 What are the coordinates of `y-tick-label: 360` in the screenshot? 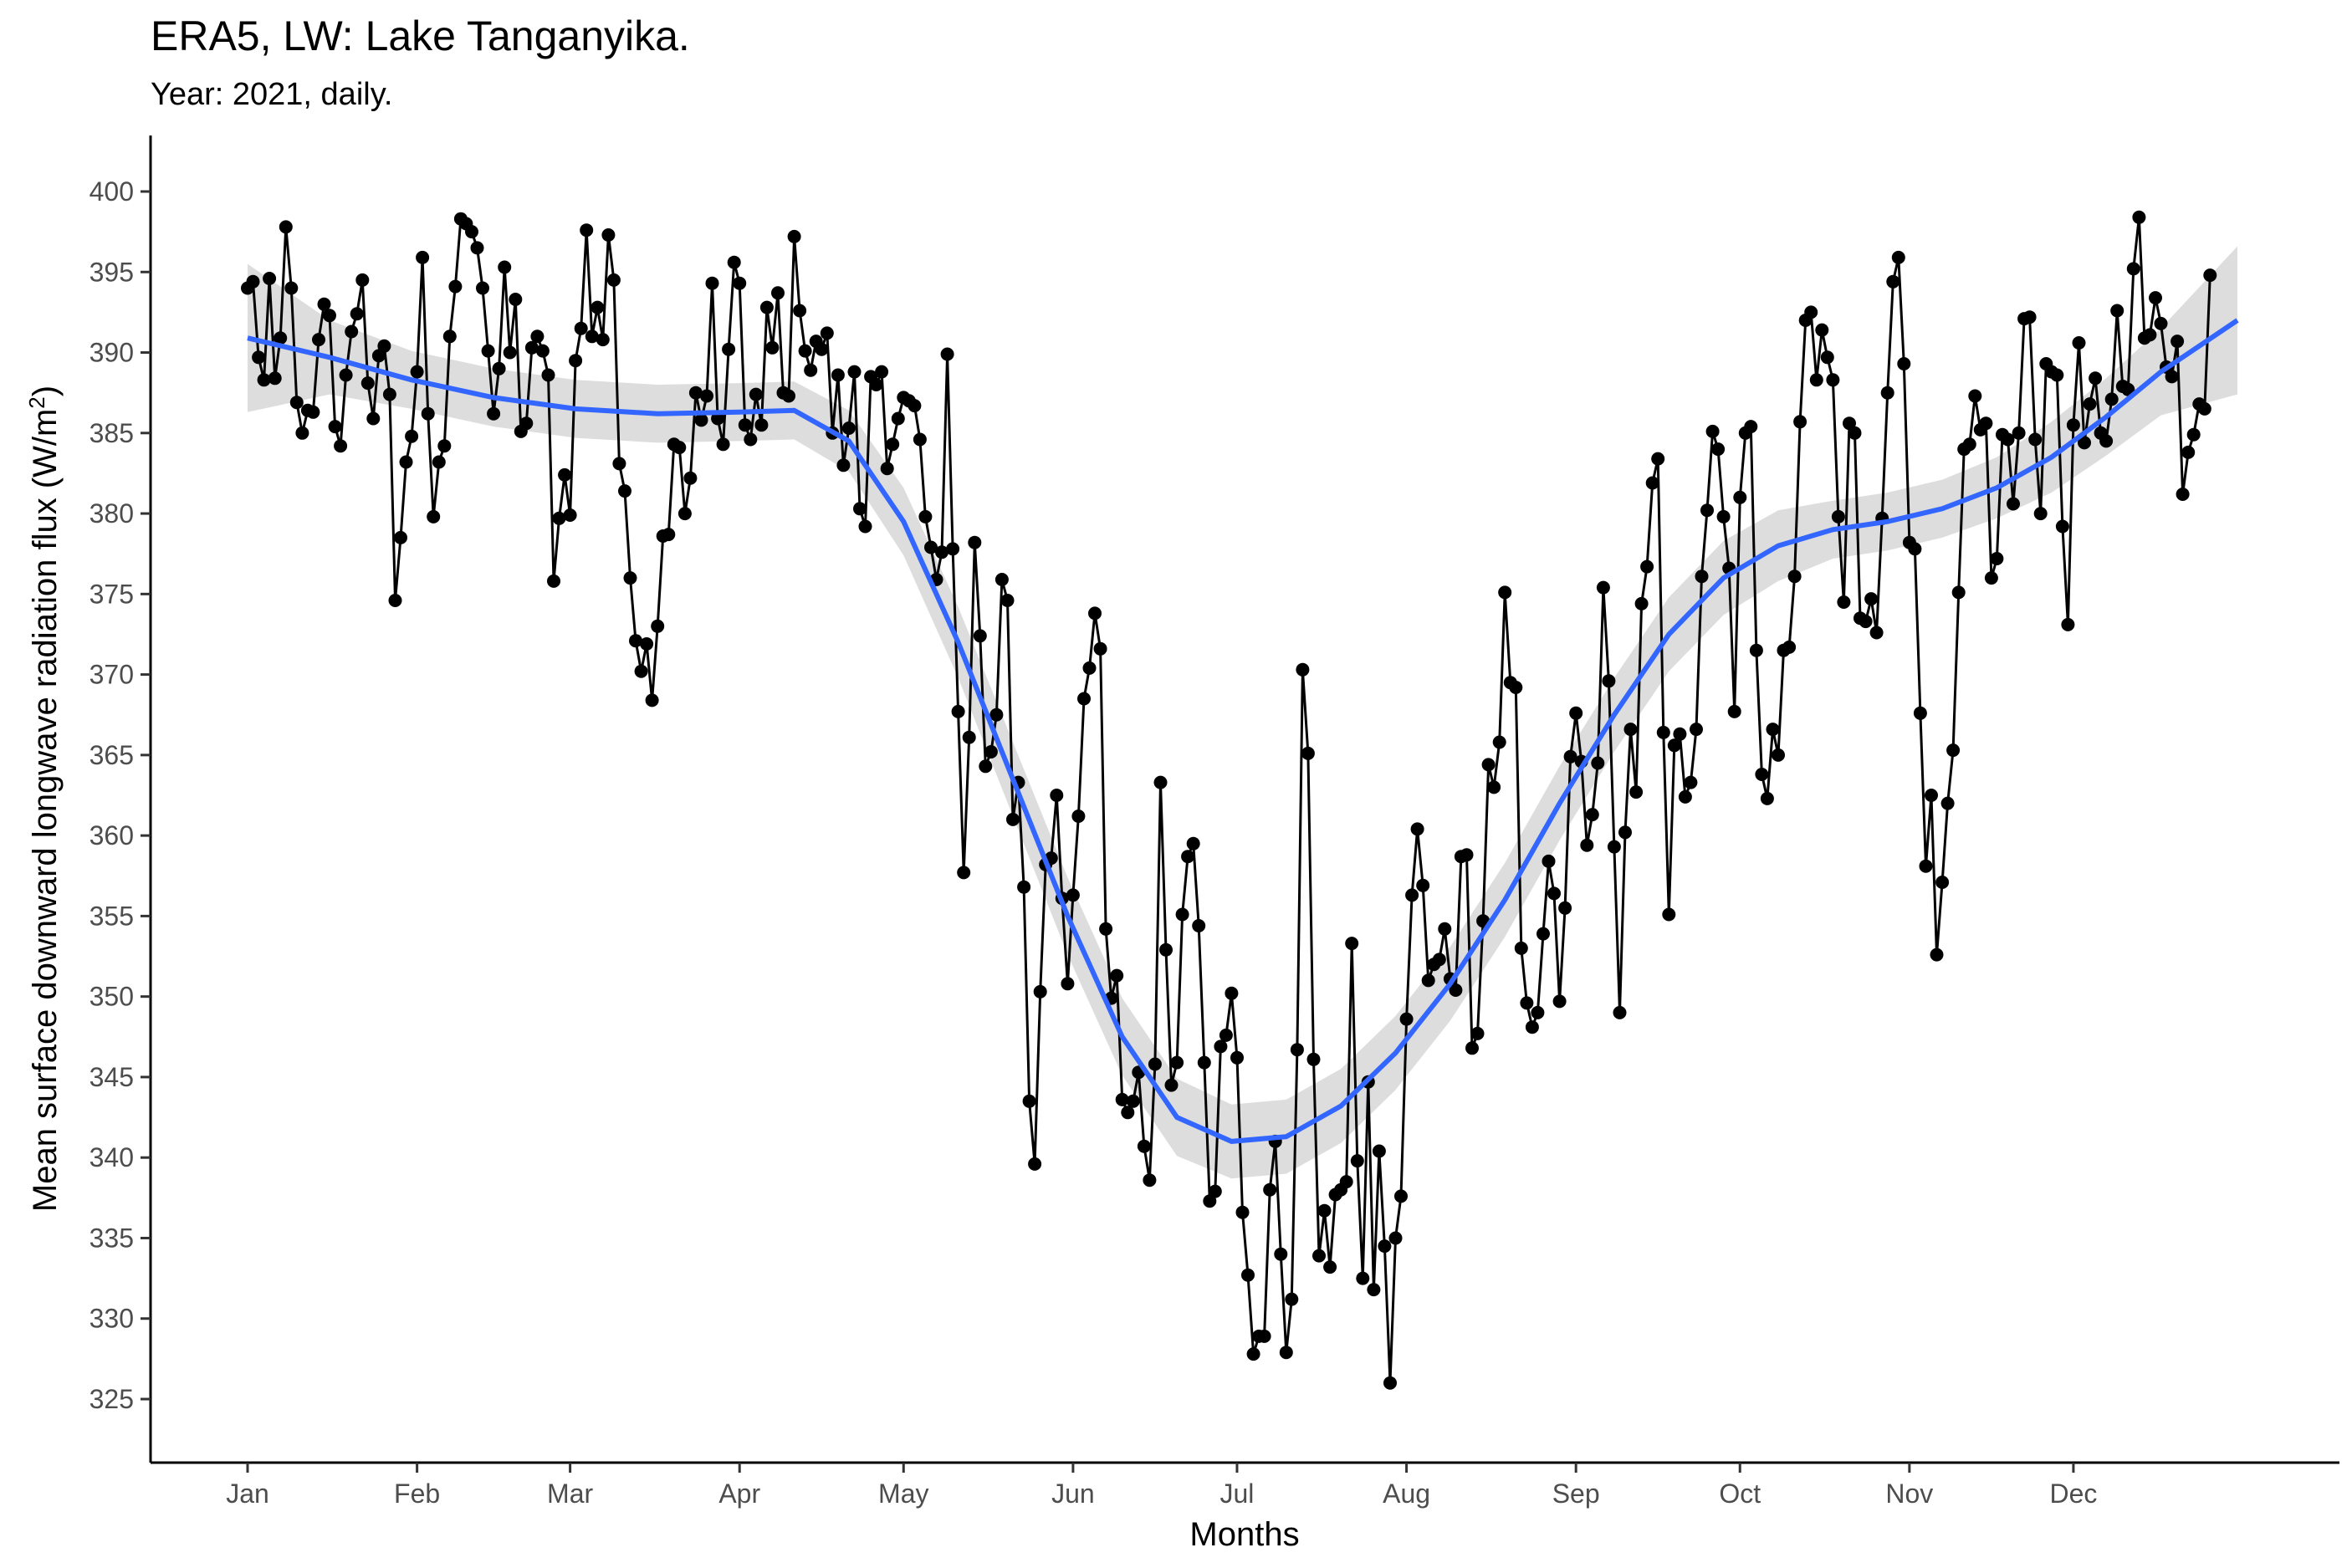 It's located at (111, 835).